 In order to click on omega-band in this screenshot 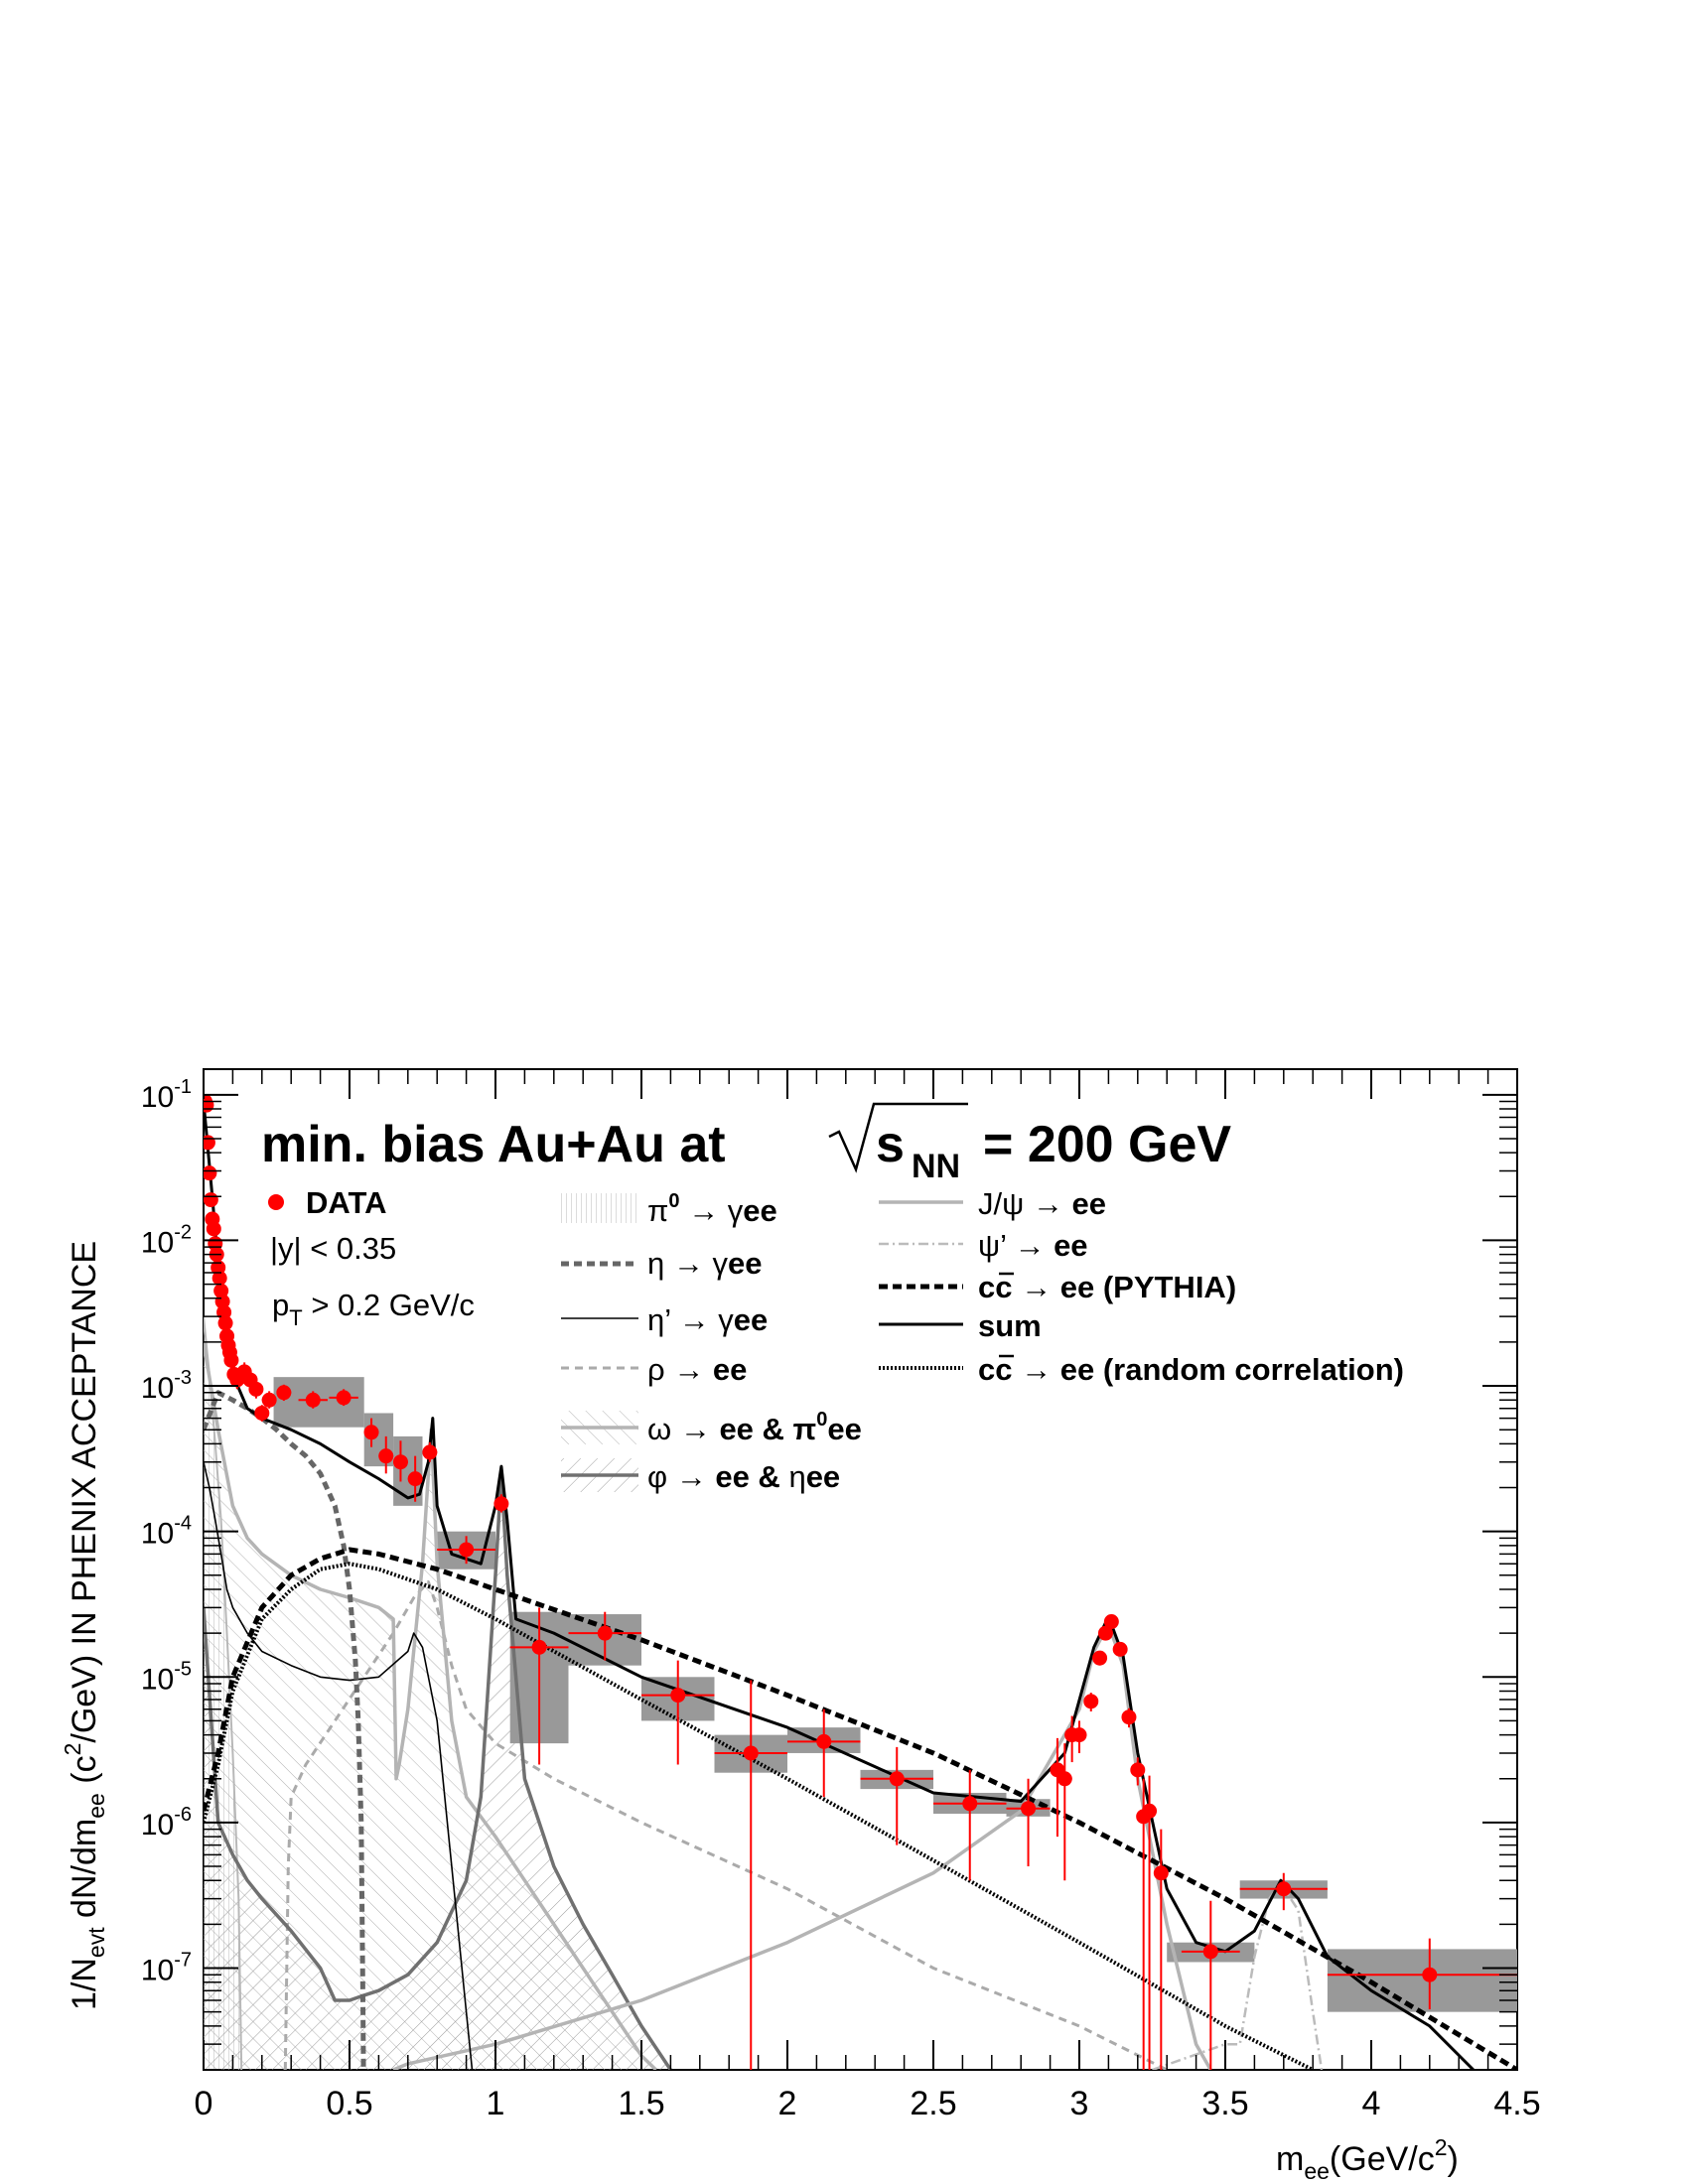, I will do `click(430, 1705)`.